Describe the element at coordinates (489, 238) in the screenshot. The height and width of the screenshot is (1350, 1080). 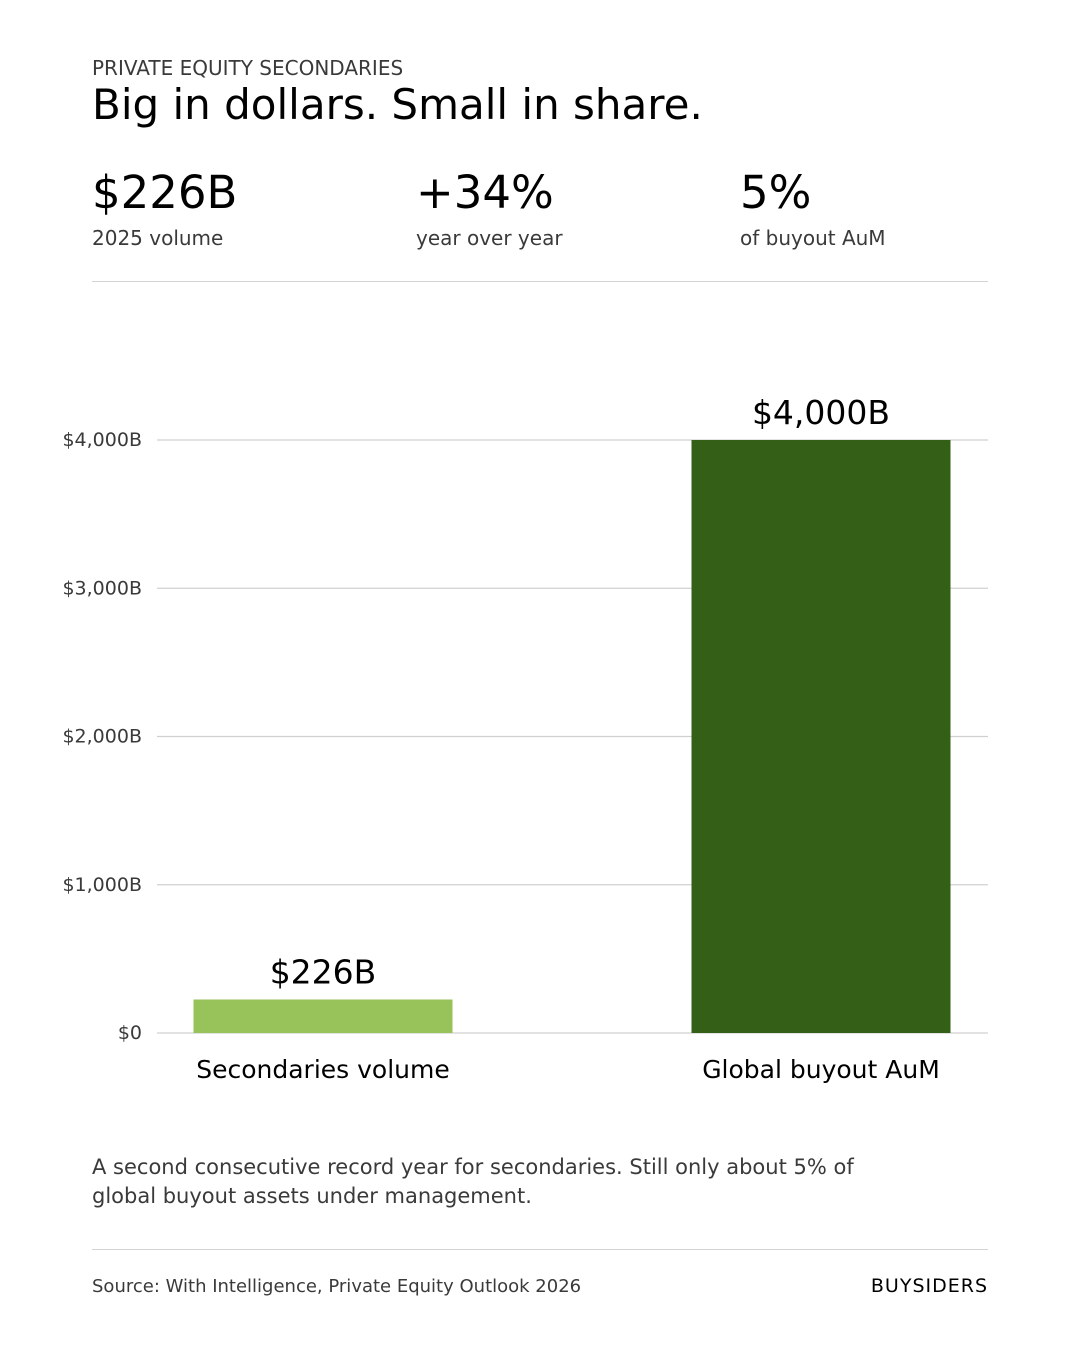
I see `stat-label: year over year` at that location.